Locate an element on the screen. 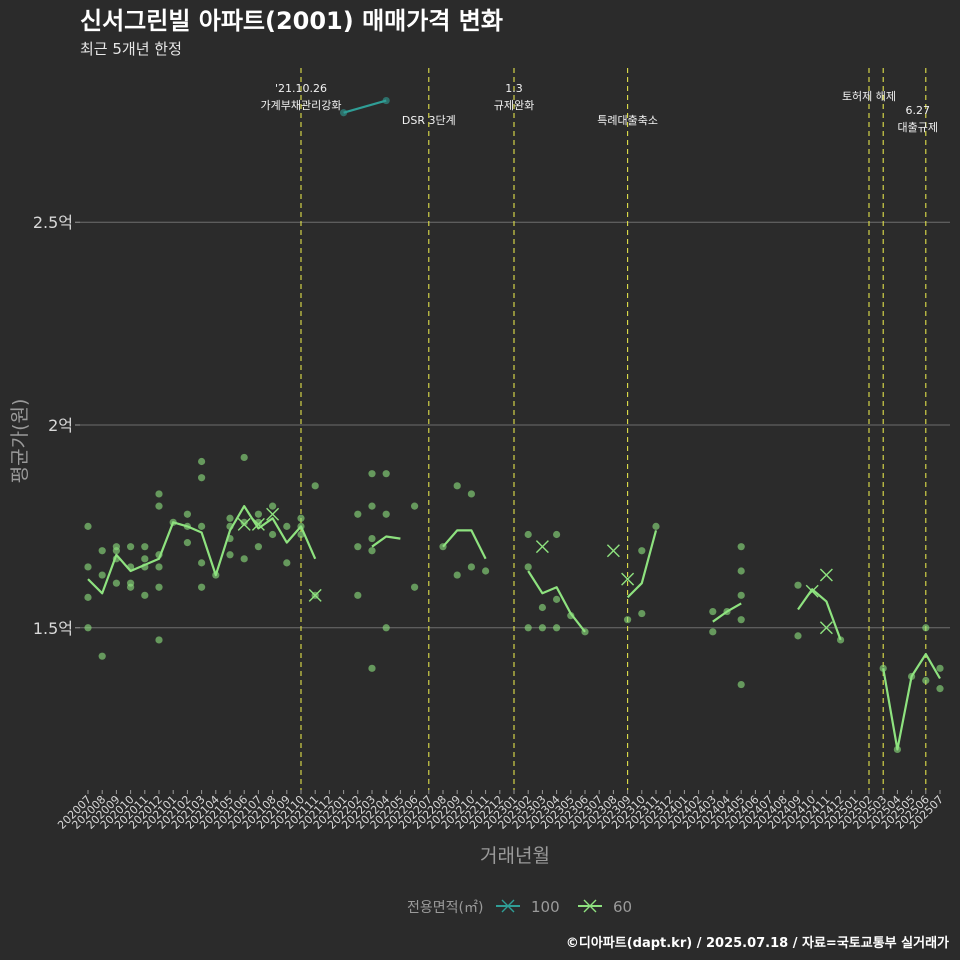 The width and height of the screenshot is (960, 960). legend-label-60: 60 is located at coordinates (622, 907).